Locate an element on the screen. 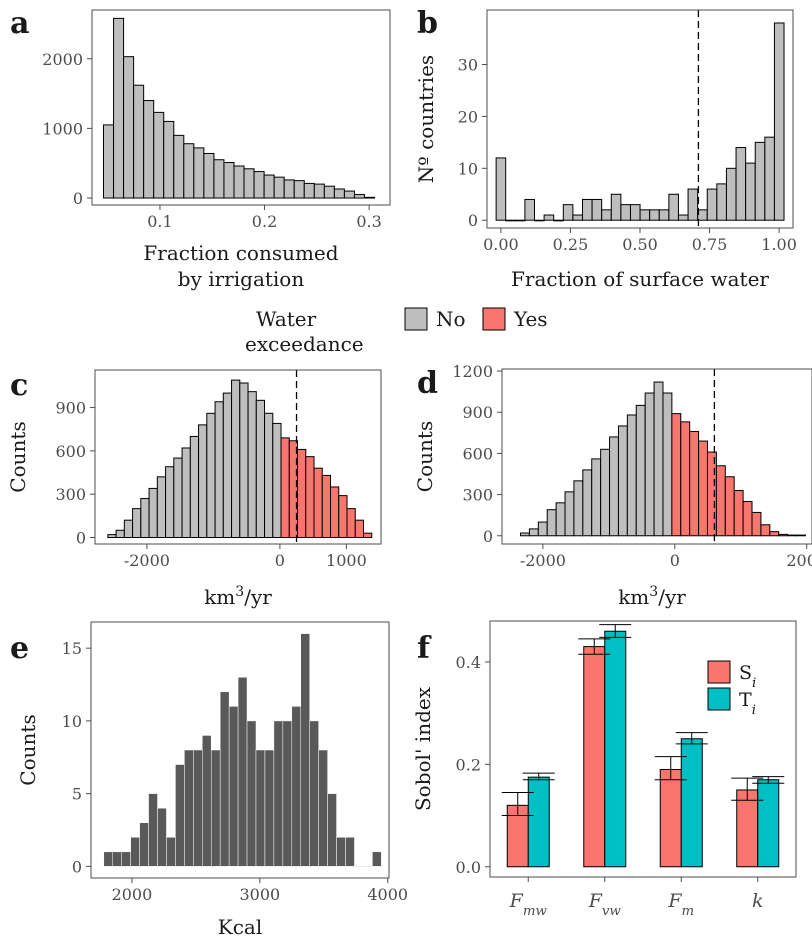  x-tick-label: Fm is located at coordinates (680, 904).